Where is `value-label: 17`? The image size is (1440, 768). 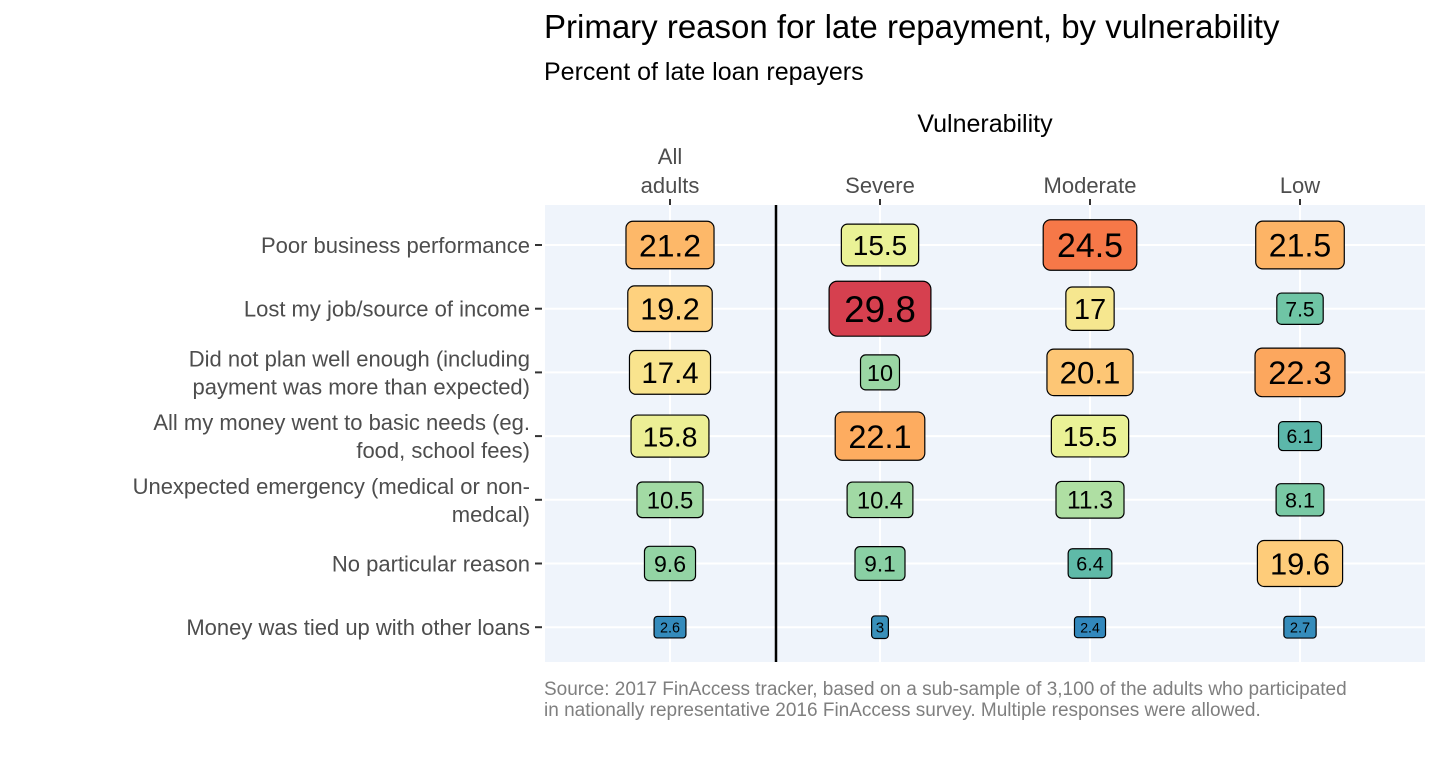
value-label: 17 is located at coordinates (1090, 310).